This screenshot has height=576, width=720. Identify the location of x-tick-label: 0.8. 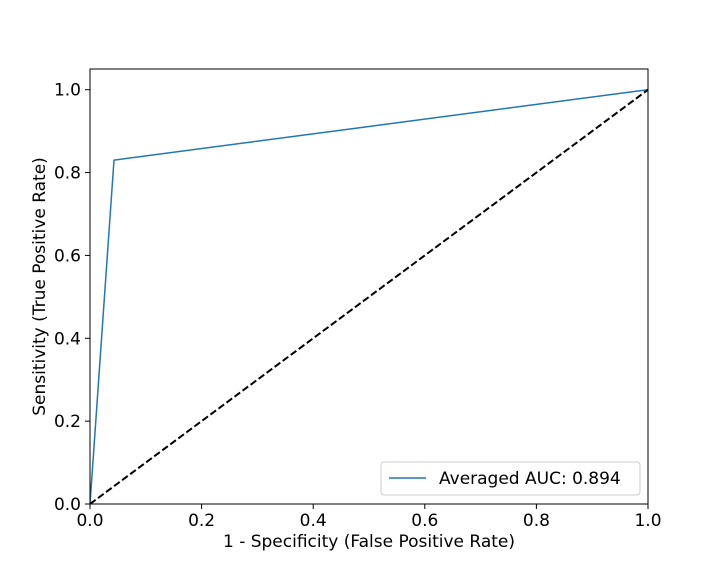
(536, 521).